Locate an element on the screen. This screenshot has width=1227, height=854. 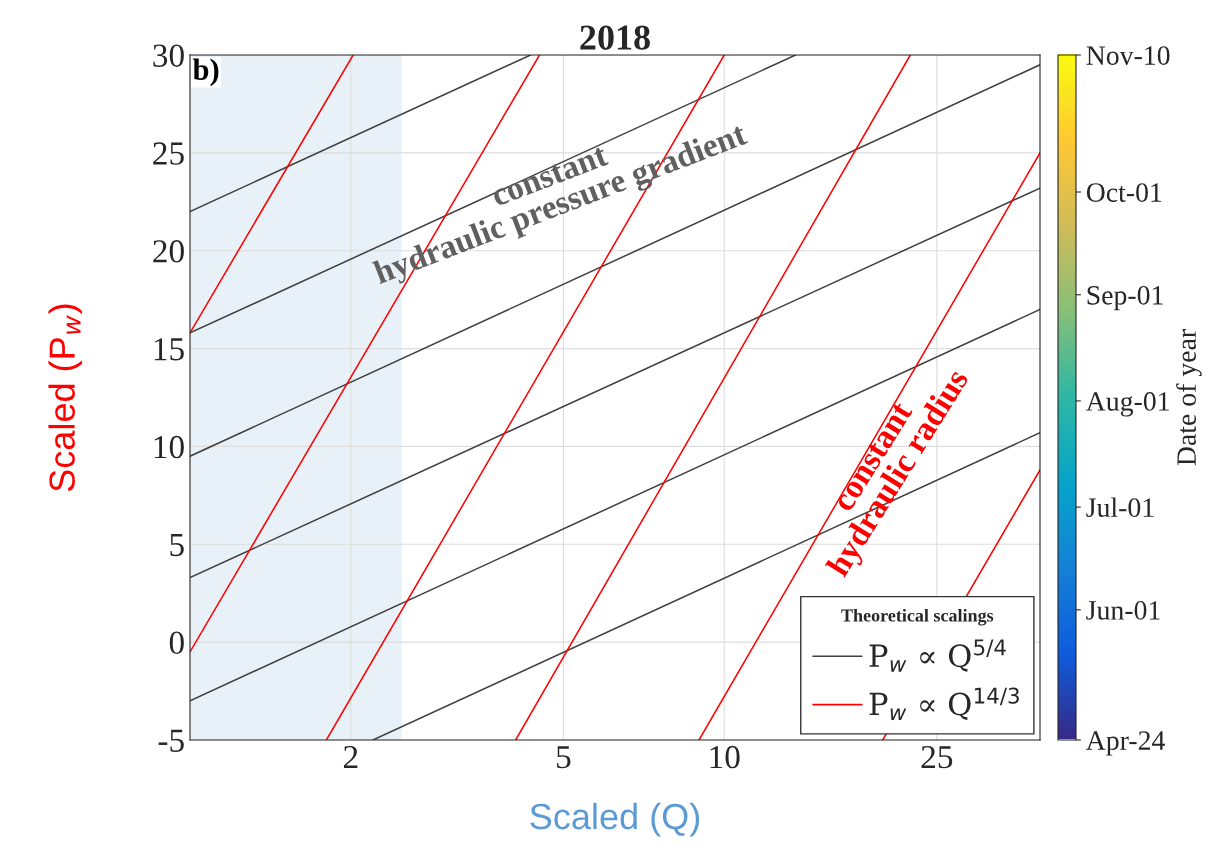
y-tick-label: 10 is located at coordinates (169, 447).